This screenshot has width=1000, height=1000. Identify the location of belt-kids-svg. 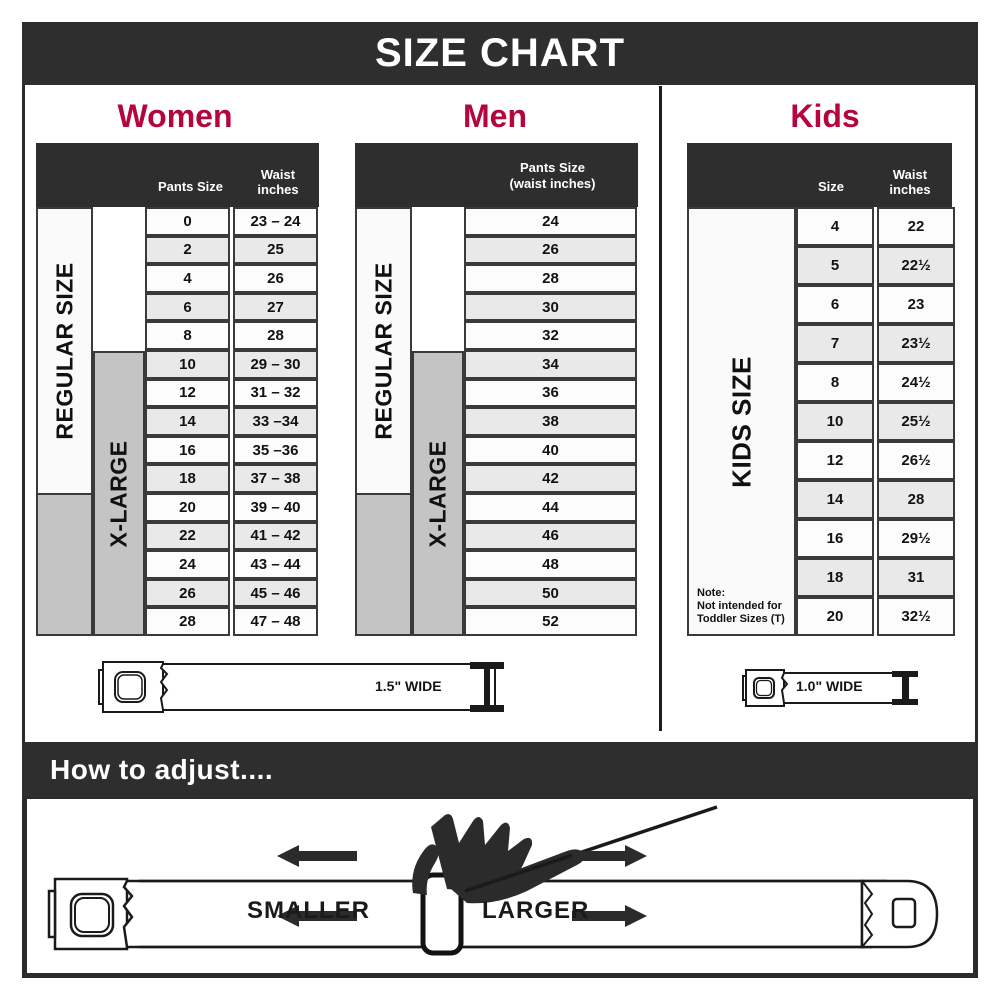
(830, 688).